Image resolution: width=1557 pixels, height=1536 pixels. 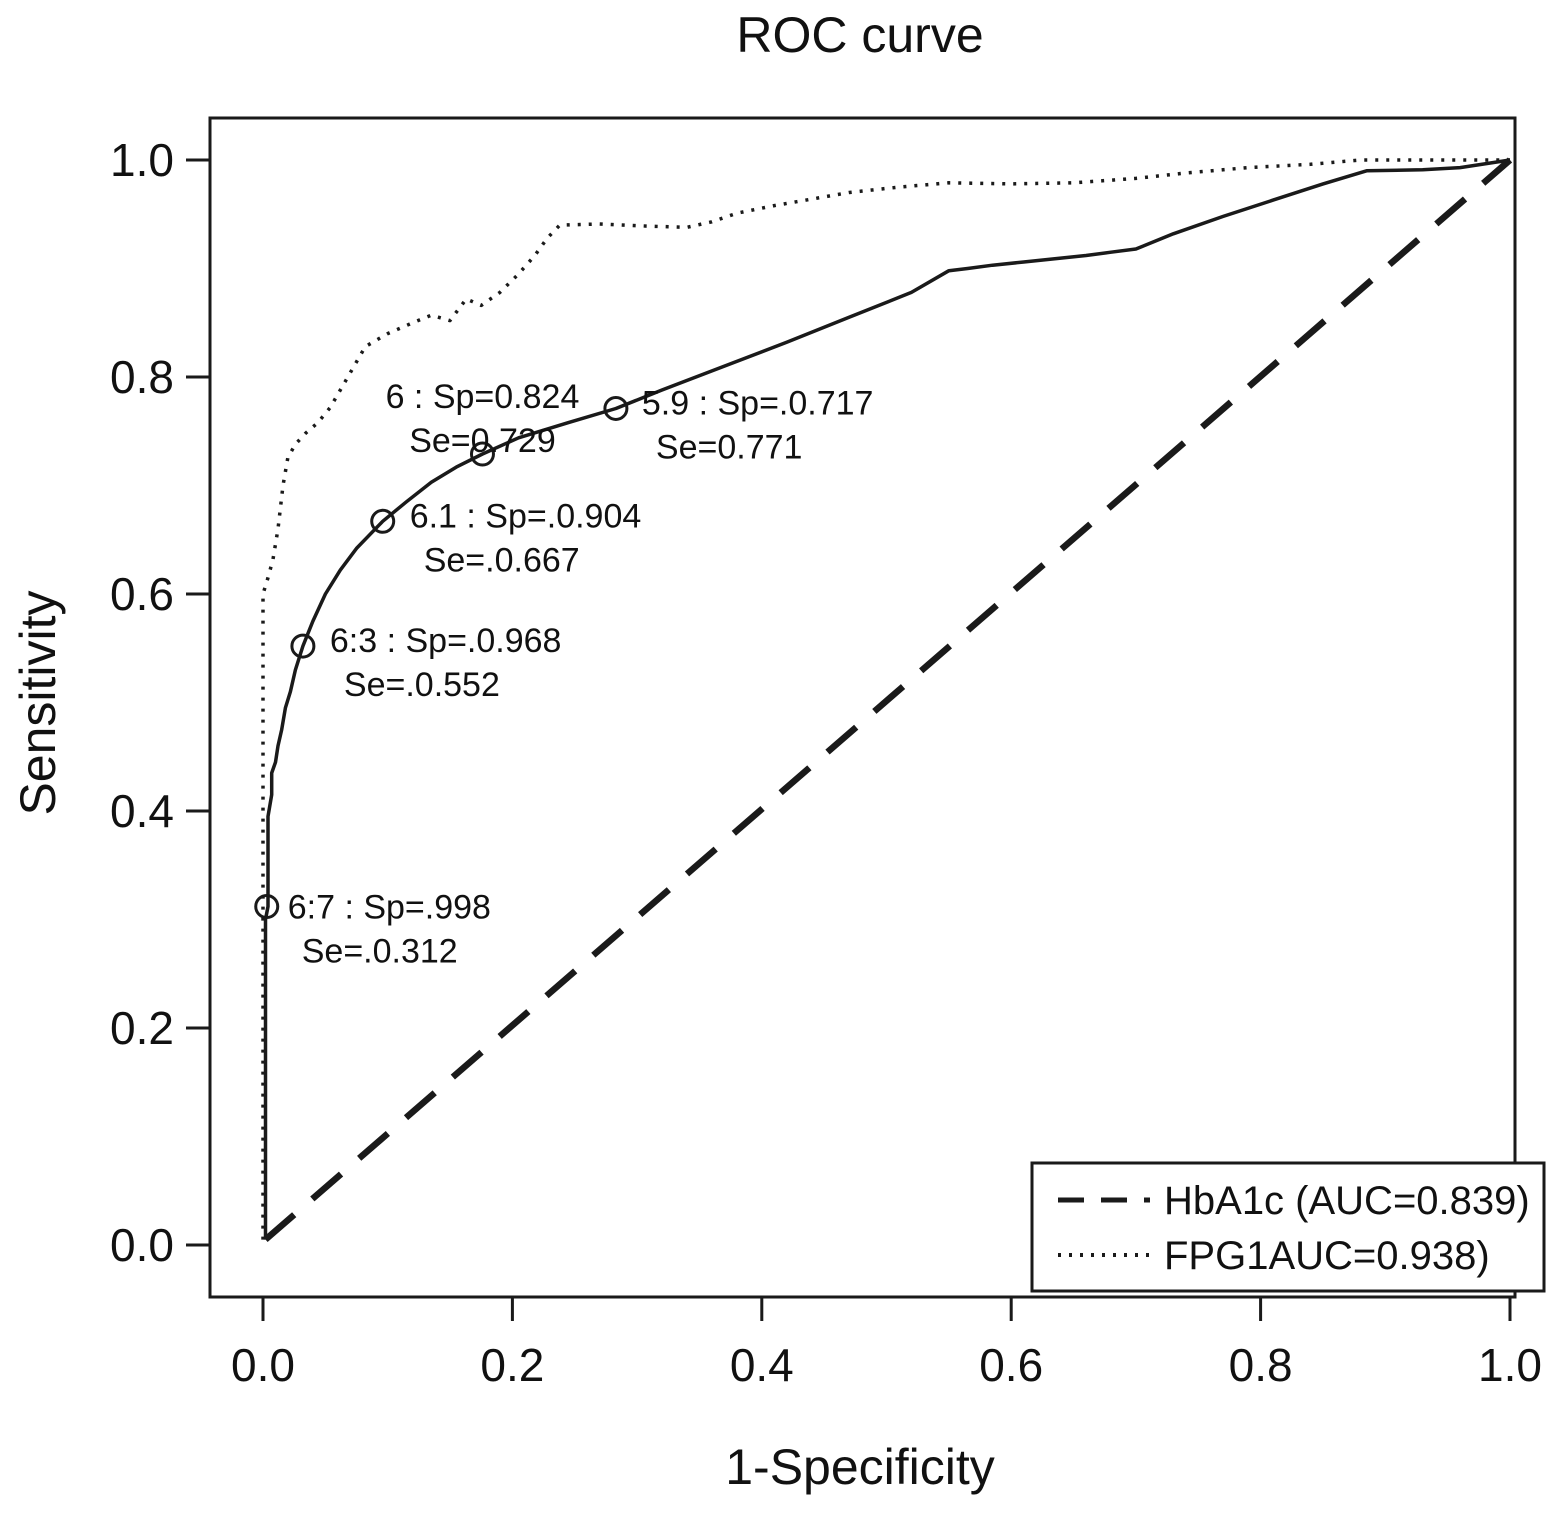 I want to click on x-axis-label: 1-Specificity, so click(x=860, y=1467).